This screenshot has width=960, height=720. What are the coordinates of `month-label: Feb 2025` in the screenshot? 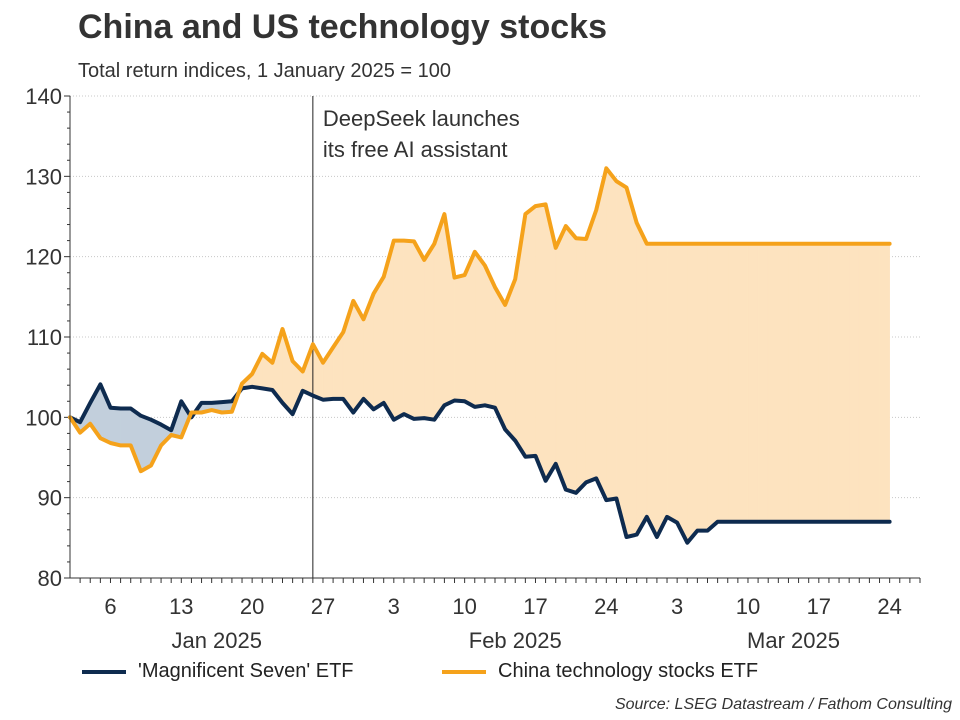 It's located at (515, 640).